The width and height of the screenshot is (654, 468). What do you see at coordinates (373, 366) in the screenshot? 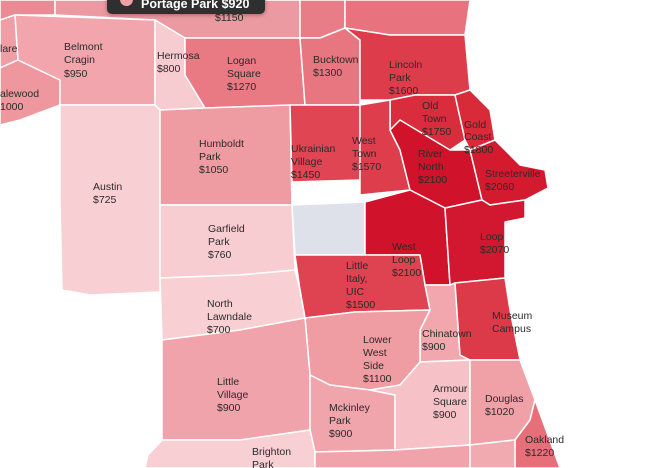
I see `label-lowerwest-name-3: Side` at bounding box center [373, 366].